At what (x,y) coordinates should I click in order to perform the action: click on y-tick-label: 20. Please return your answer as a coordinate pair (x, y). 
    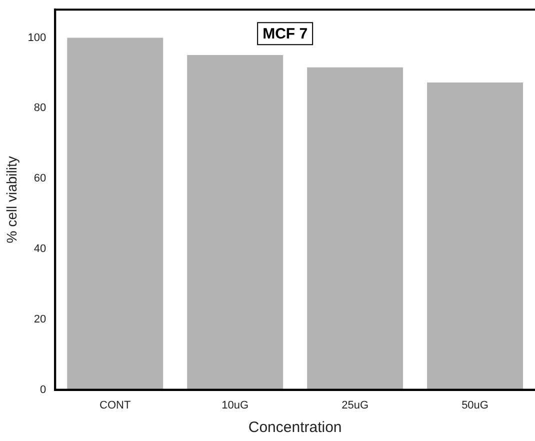
    Looking at the image, I should click on (40, 319).